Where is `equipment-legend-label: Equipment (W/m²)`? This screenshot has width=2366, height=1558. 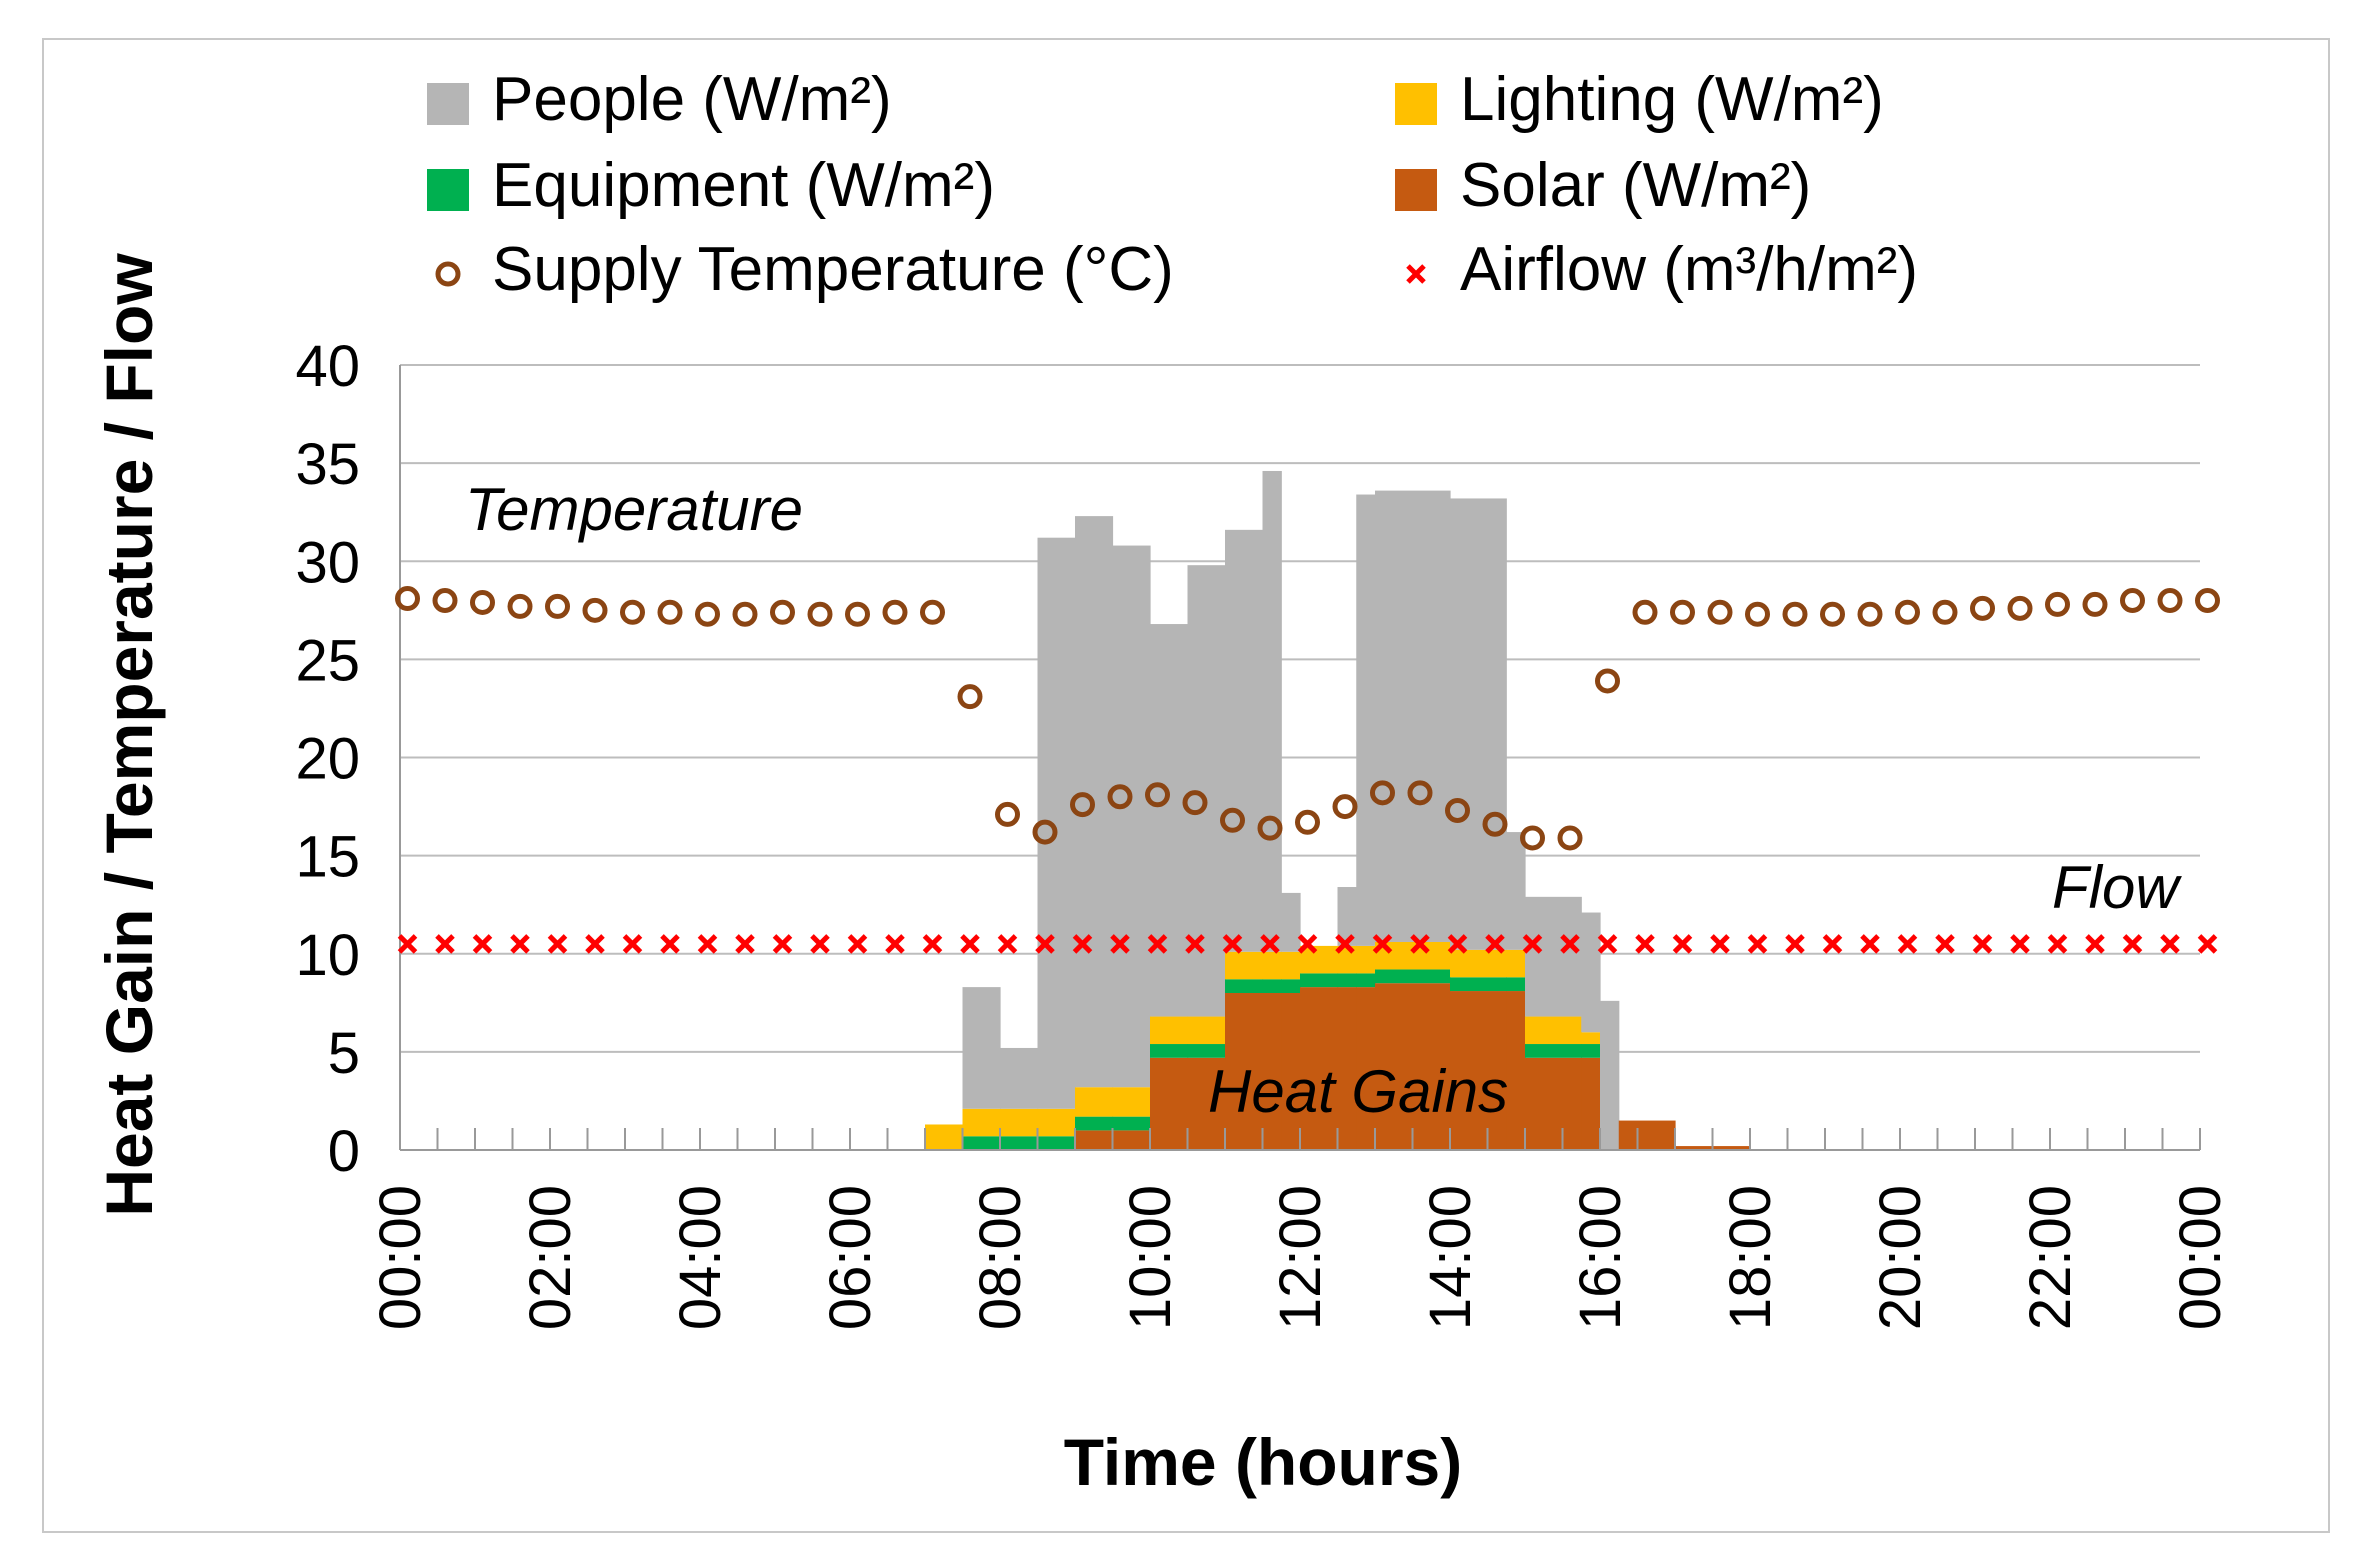
equipment-legend-label: Equipment (W/m²) is located at coordinates (743, 185).